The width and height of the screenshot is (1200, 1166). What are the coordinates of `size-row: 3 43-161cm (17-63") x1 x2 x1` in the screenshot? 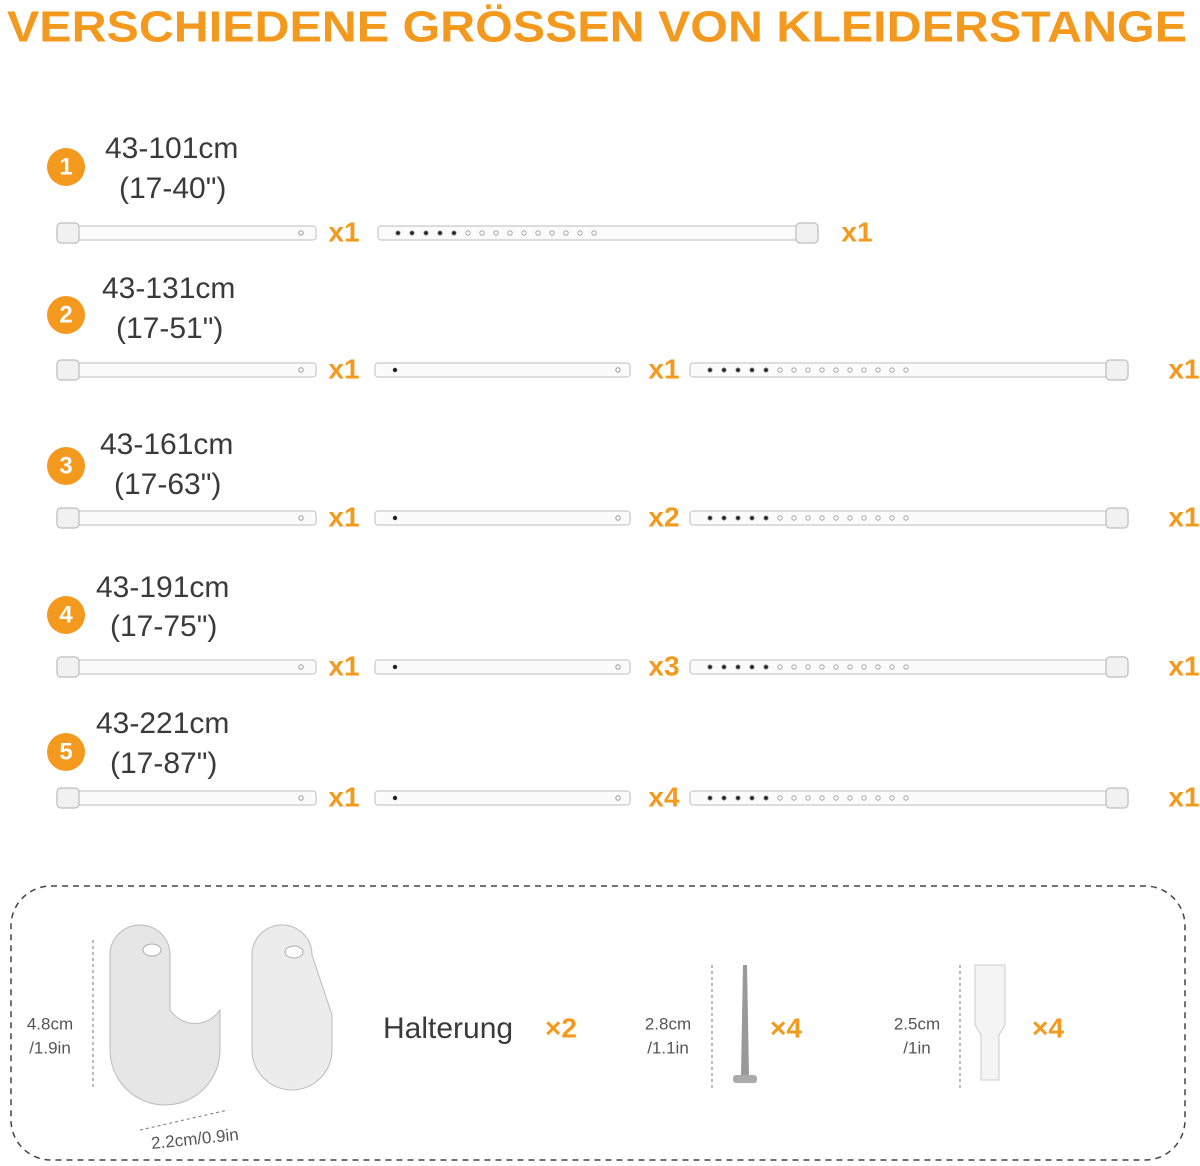 It's located at (623, 480).